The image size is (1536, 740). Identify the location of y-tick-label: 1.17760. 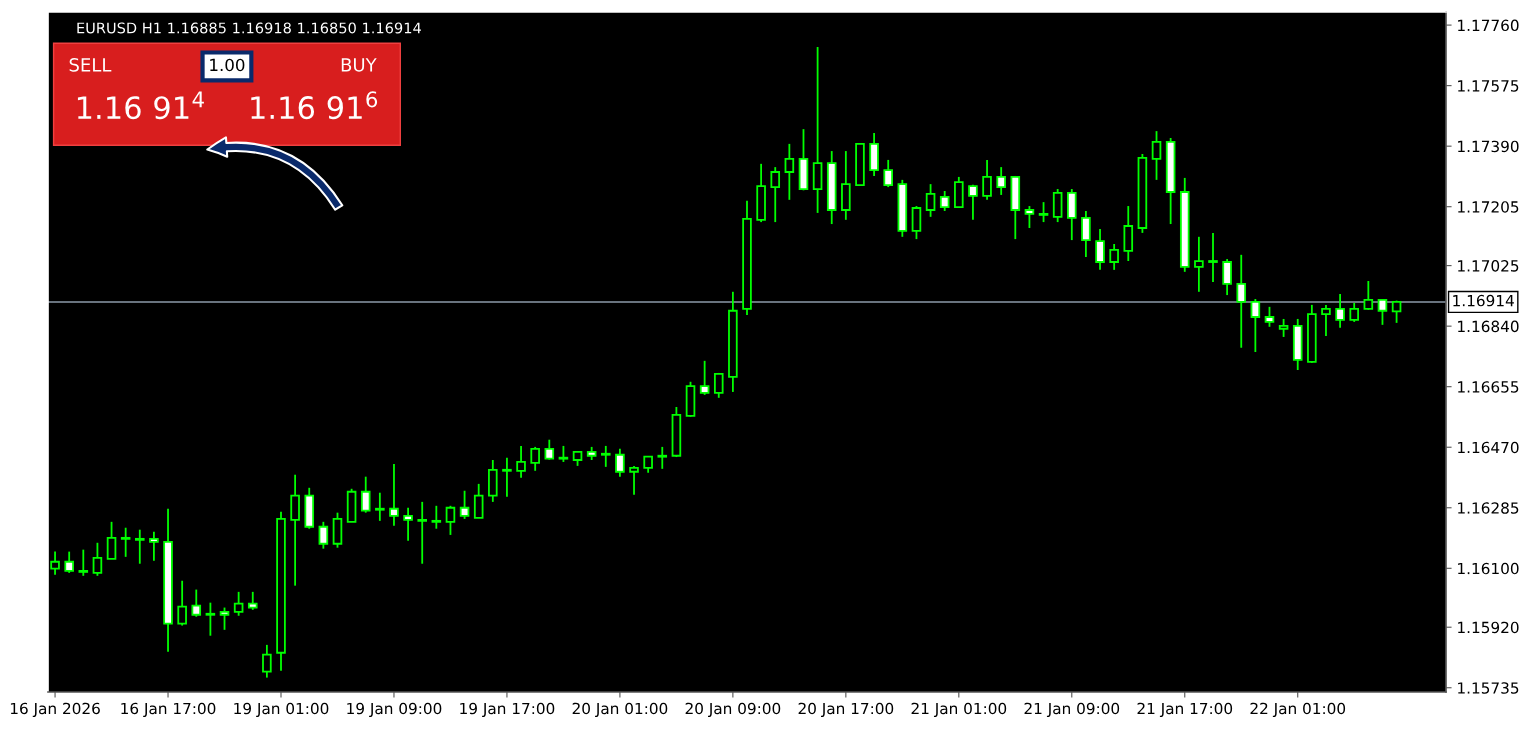
(1488, 25).